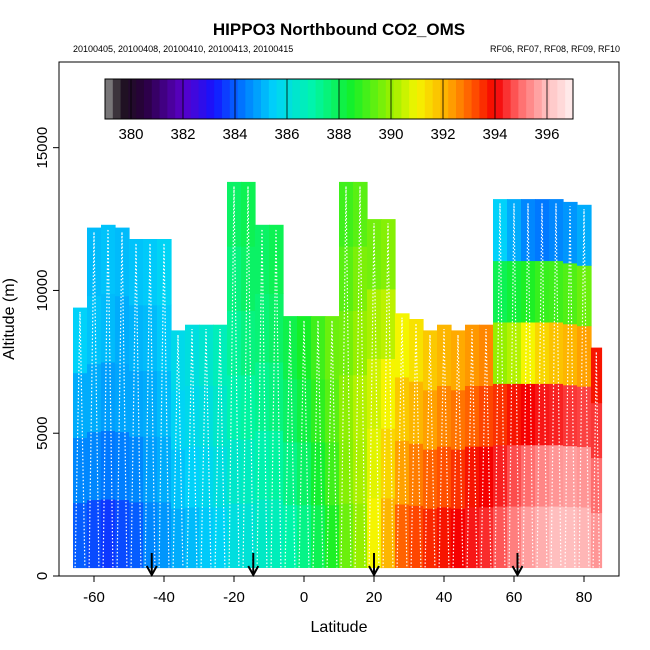 The height and width of the screenshot is (650, 650). I want to click on x-tick-label: 80, so click(584, 597).